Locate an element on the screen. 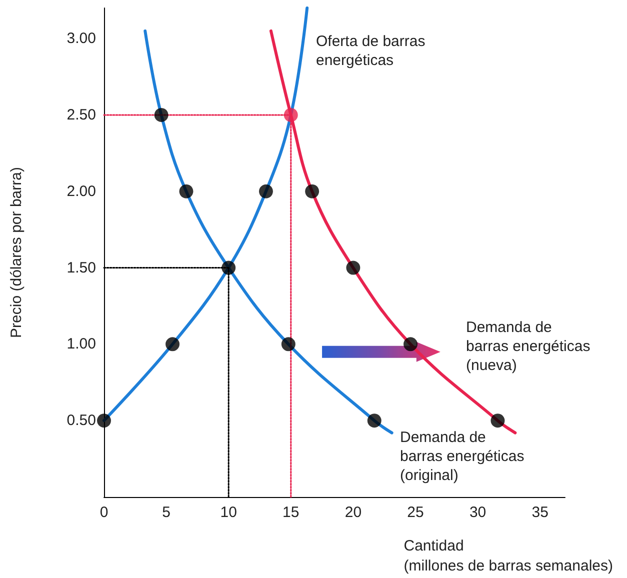 This screenshot has width=627, height=578. y-axis-title: Precio (dólares por barra) is located at coordinates (16, 252).